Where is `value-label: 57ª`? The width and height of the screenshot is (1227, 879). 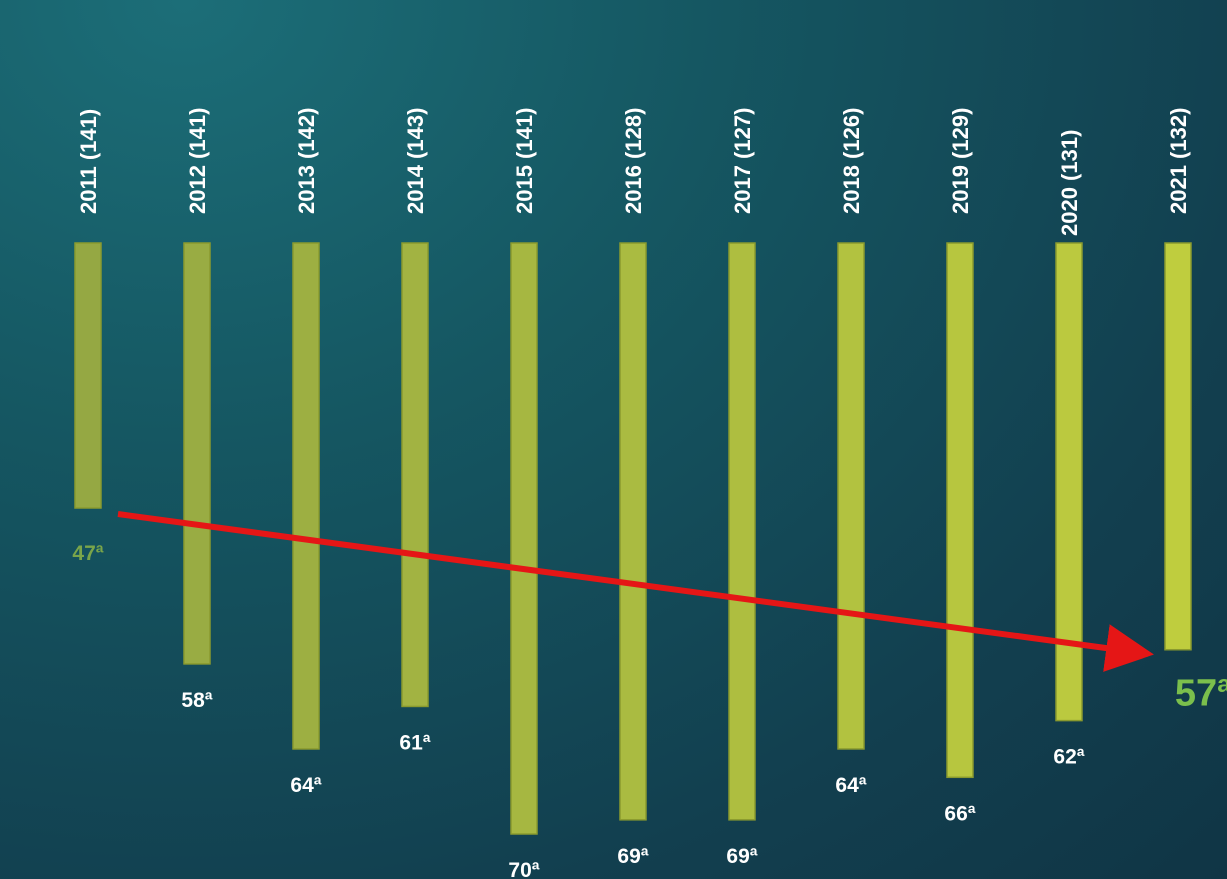
value-label: 57ª is located at coordinates (1201, 694).